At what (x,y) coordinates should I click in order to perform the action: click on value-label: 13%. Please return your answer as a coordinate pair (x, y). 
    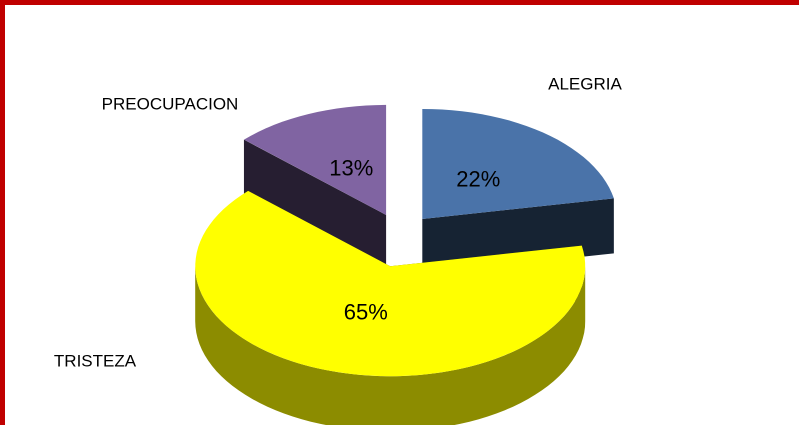
    Looking at the image, I should click on (351, 167).